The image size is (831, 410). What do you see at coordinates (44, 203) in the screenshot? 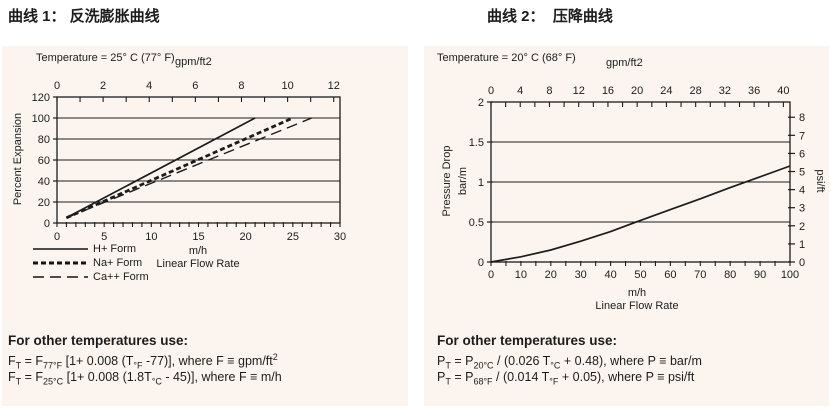
I see `y-tick-label: 20` at bounding box center [44, 203].